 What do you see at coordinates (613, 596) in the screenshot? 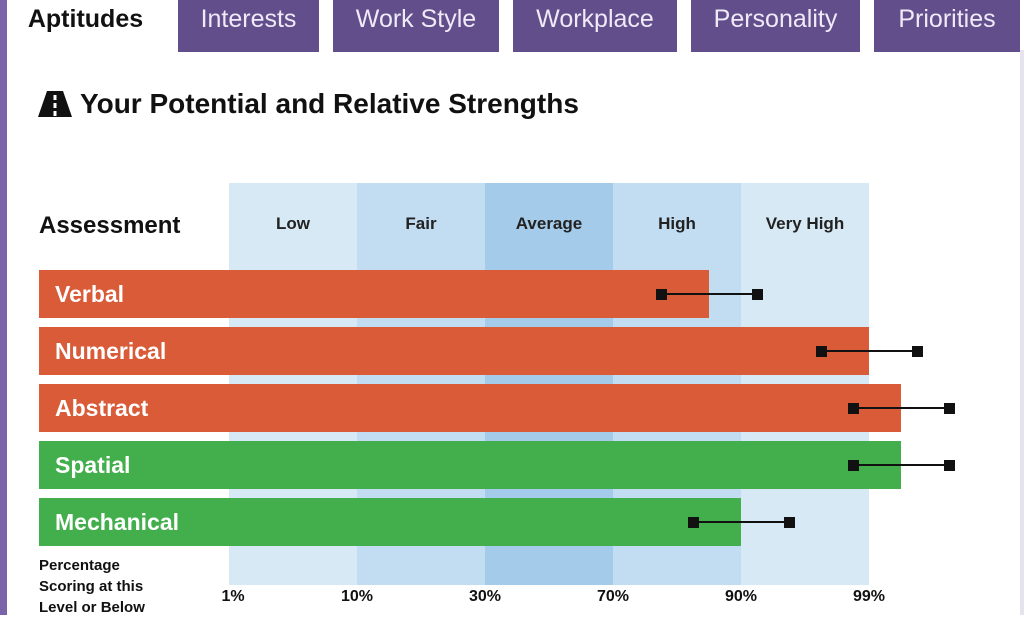
I see `x-tick-label: 70%` at bounding box center [613, 596].